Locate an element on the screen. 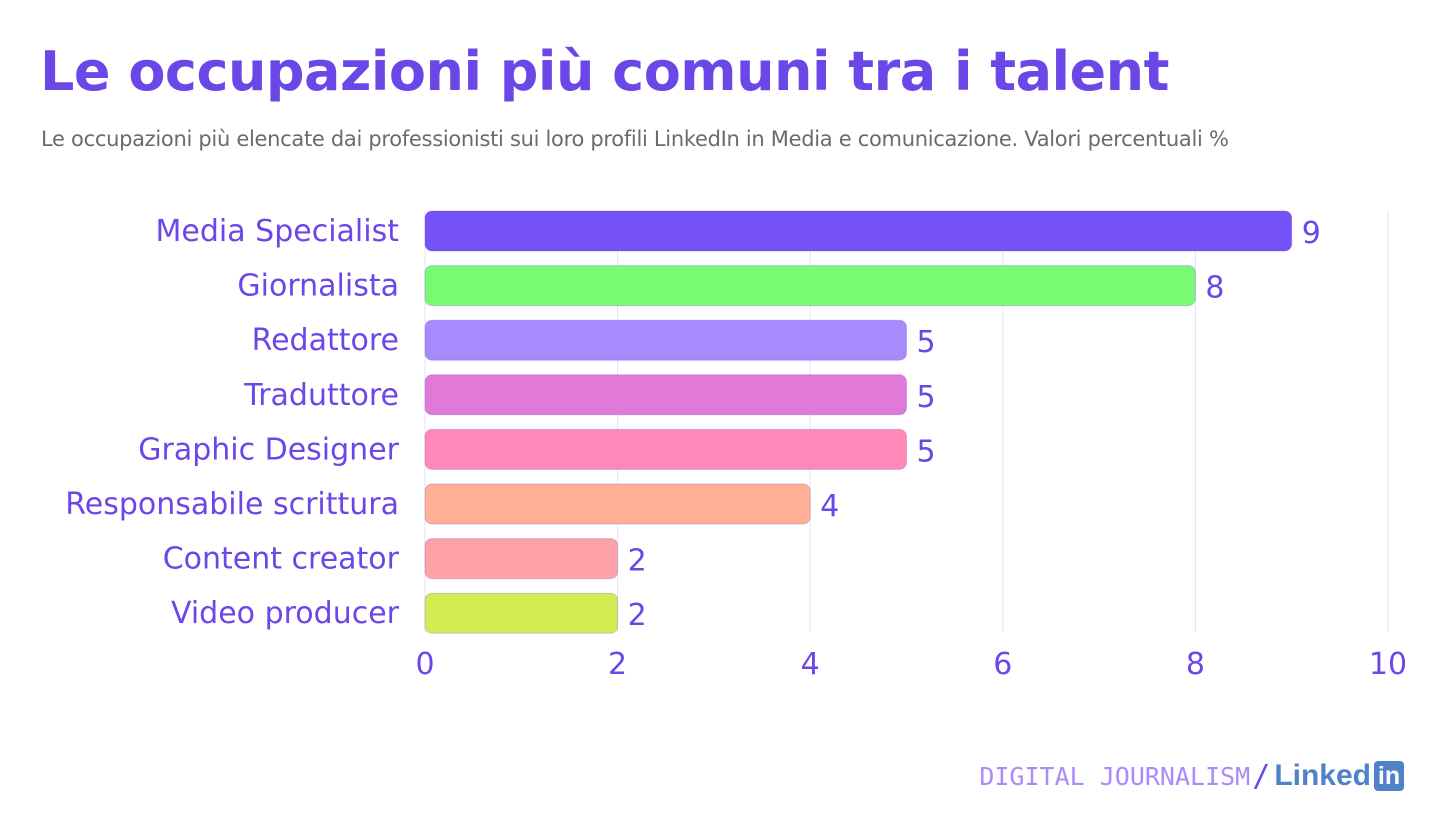 This screenshot has width=1456, height=819. linkedin-logo-text: Linked is located at coordinates (1322, 775).